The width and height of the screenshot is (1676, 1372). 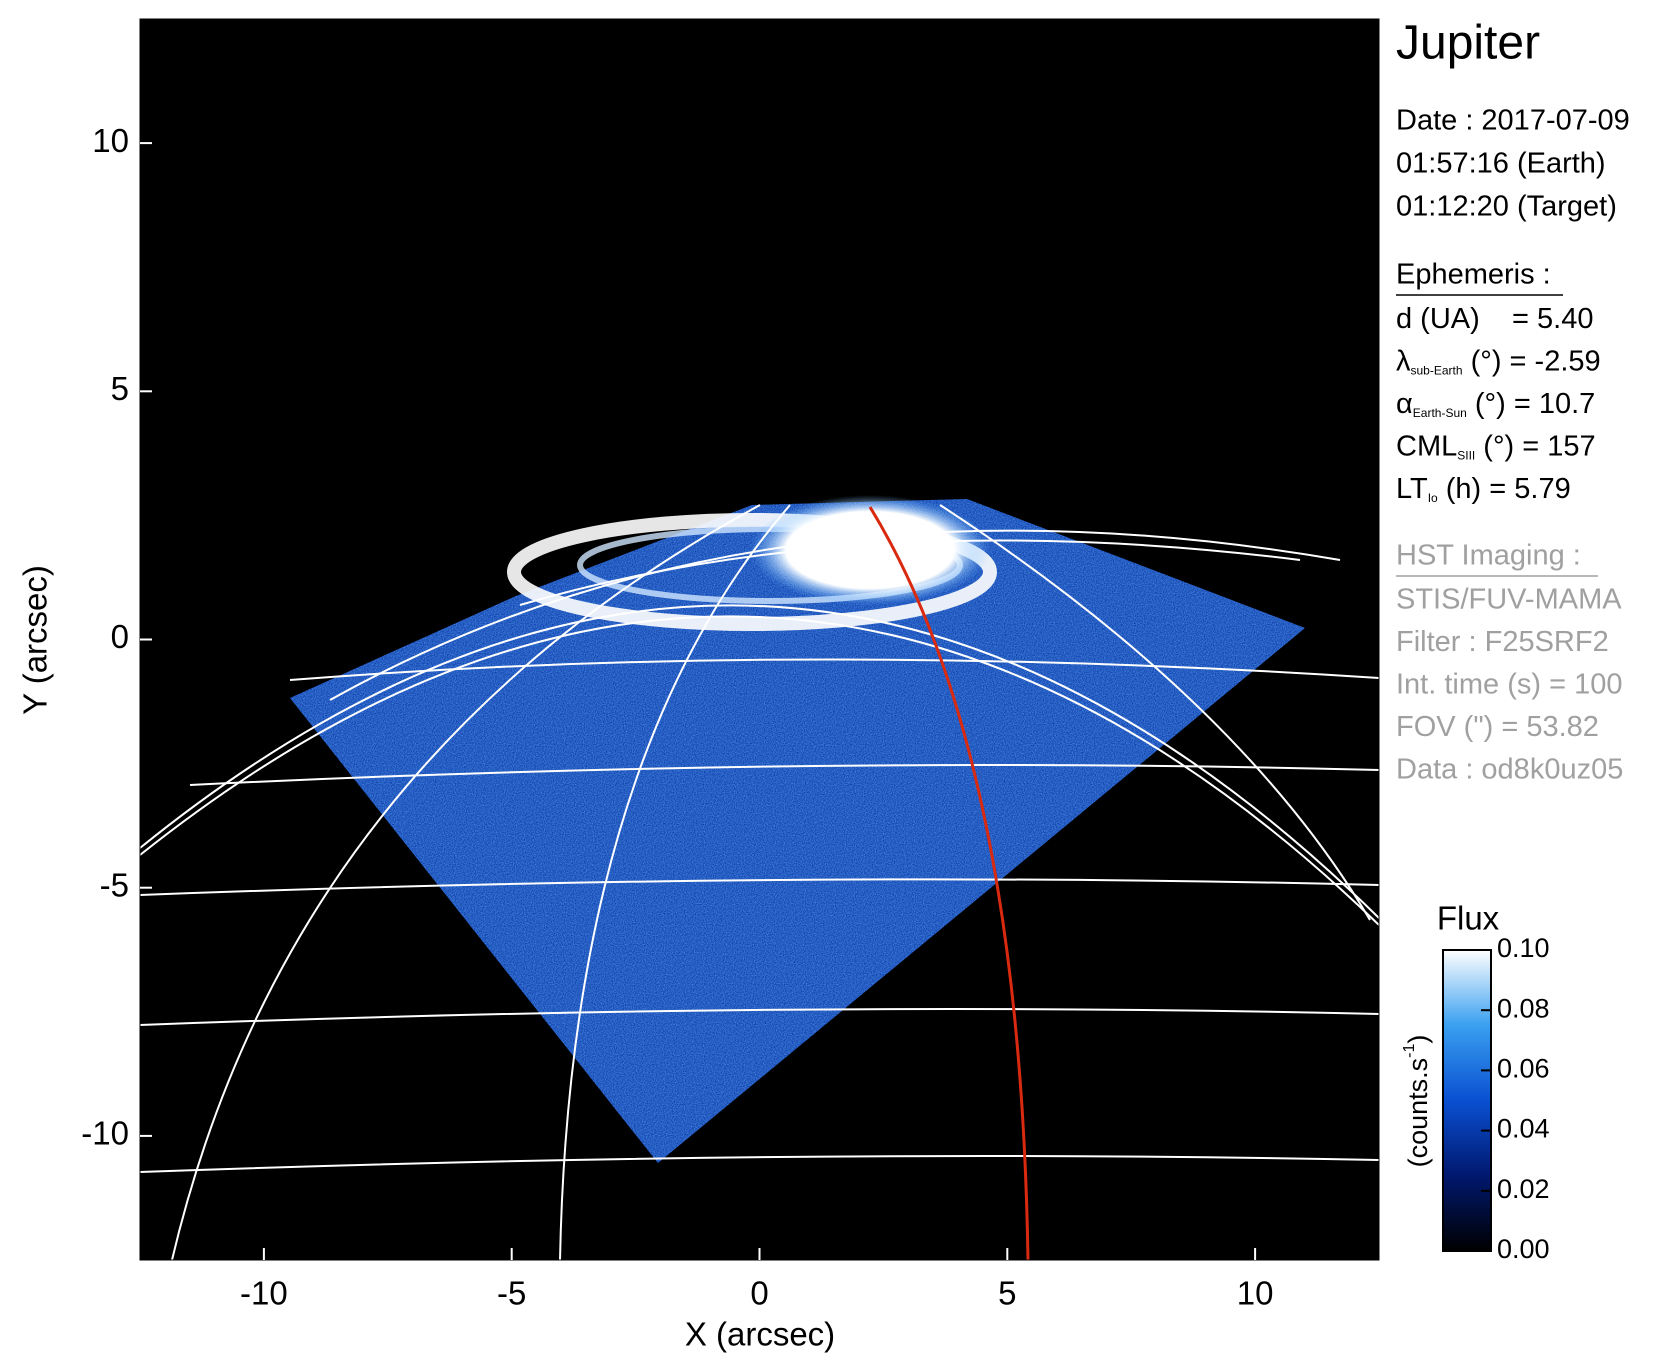 I want to click on y-axis-label: Y (arcsec), so click(x=35, y=640).